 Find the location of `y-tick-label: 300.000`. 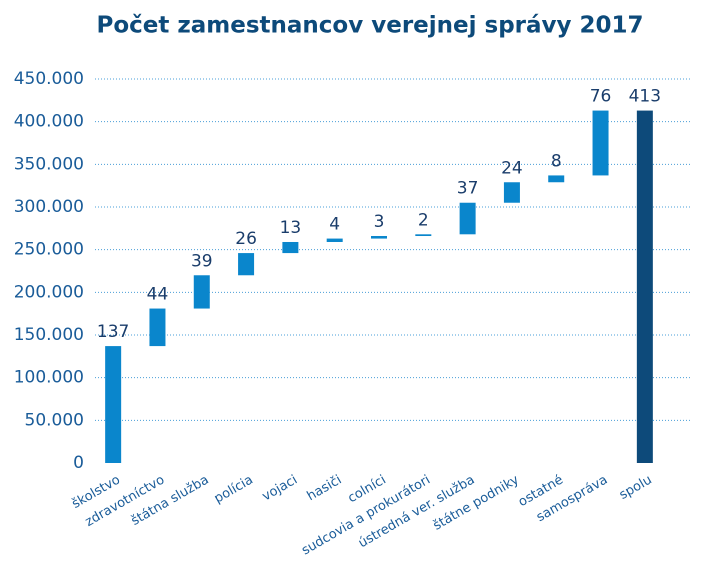

y-tick-label: 300.000 is located at coordinates (49, 207).